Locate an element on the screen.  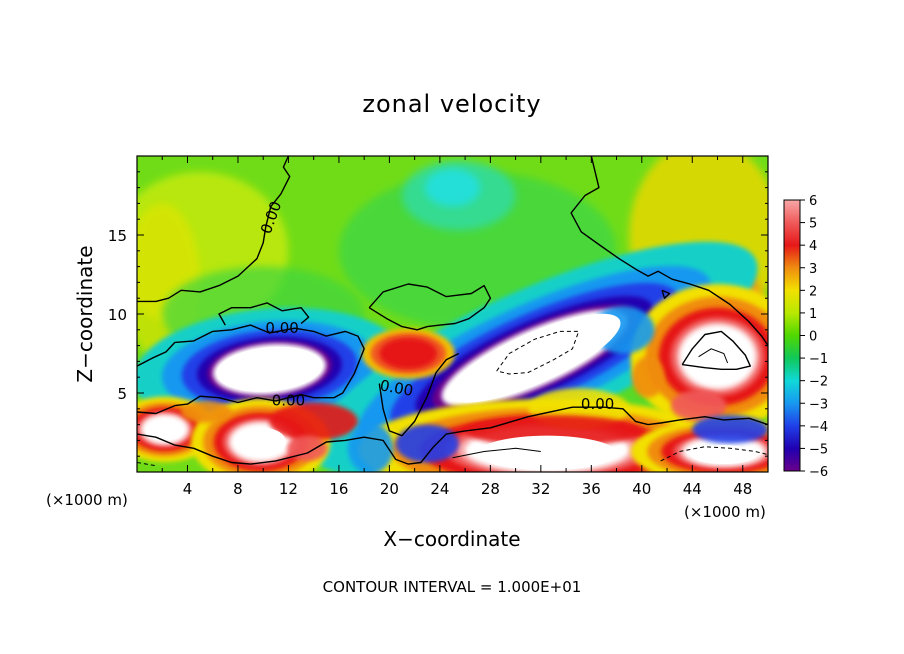
x-tick-label: 48 is located at coordinates (742, 489).